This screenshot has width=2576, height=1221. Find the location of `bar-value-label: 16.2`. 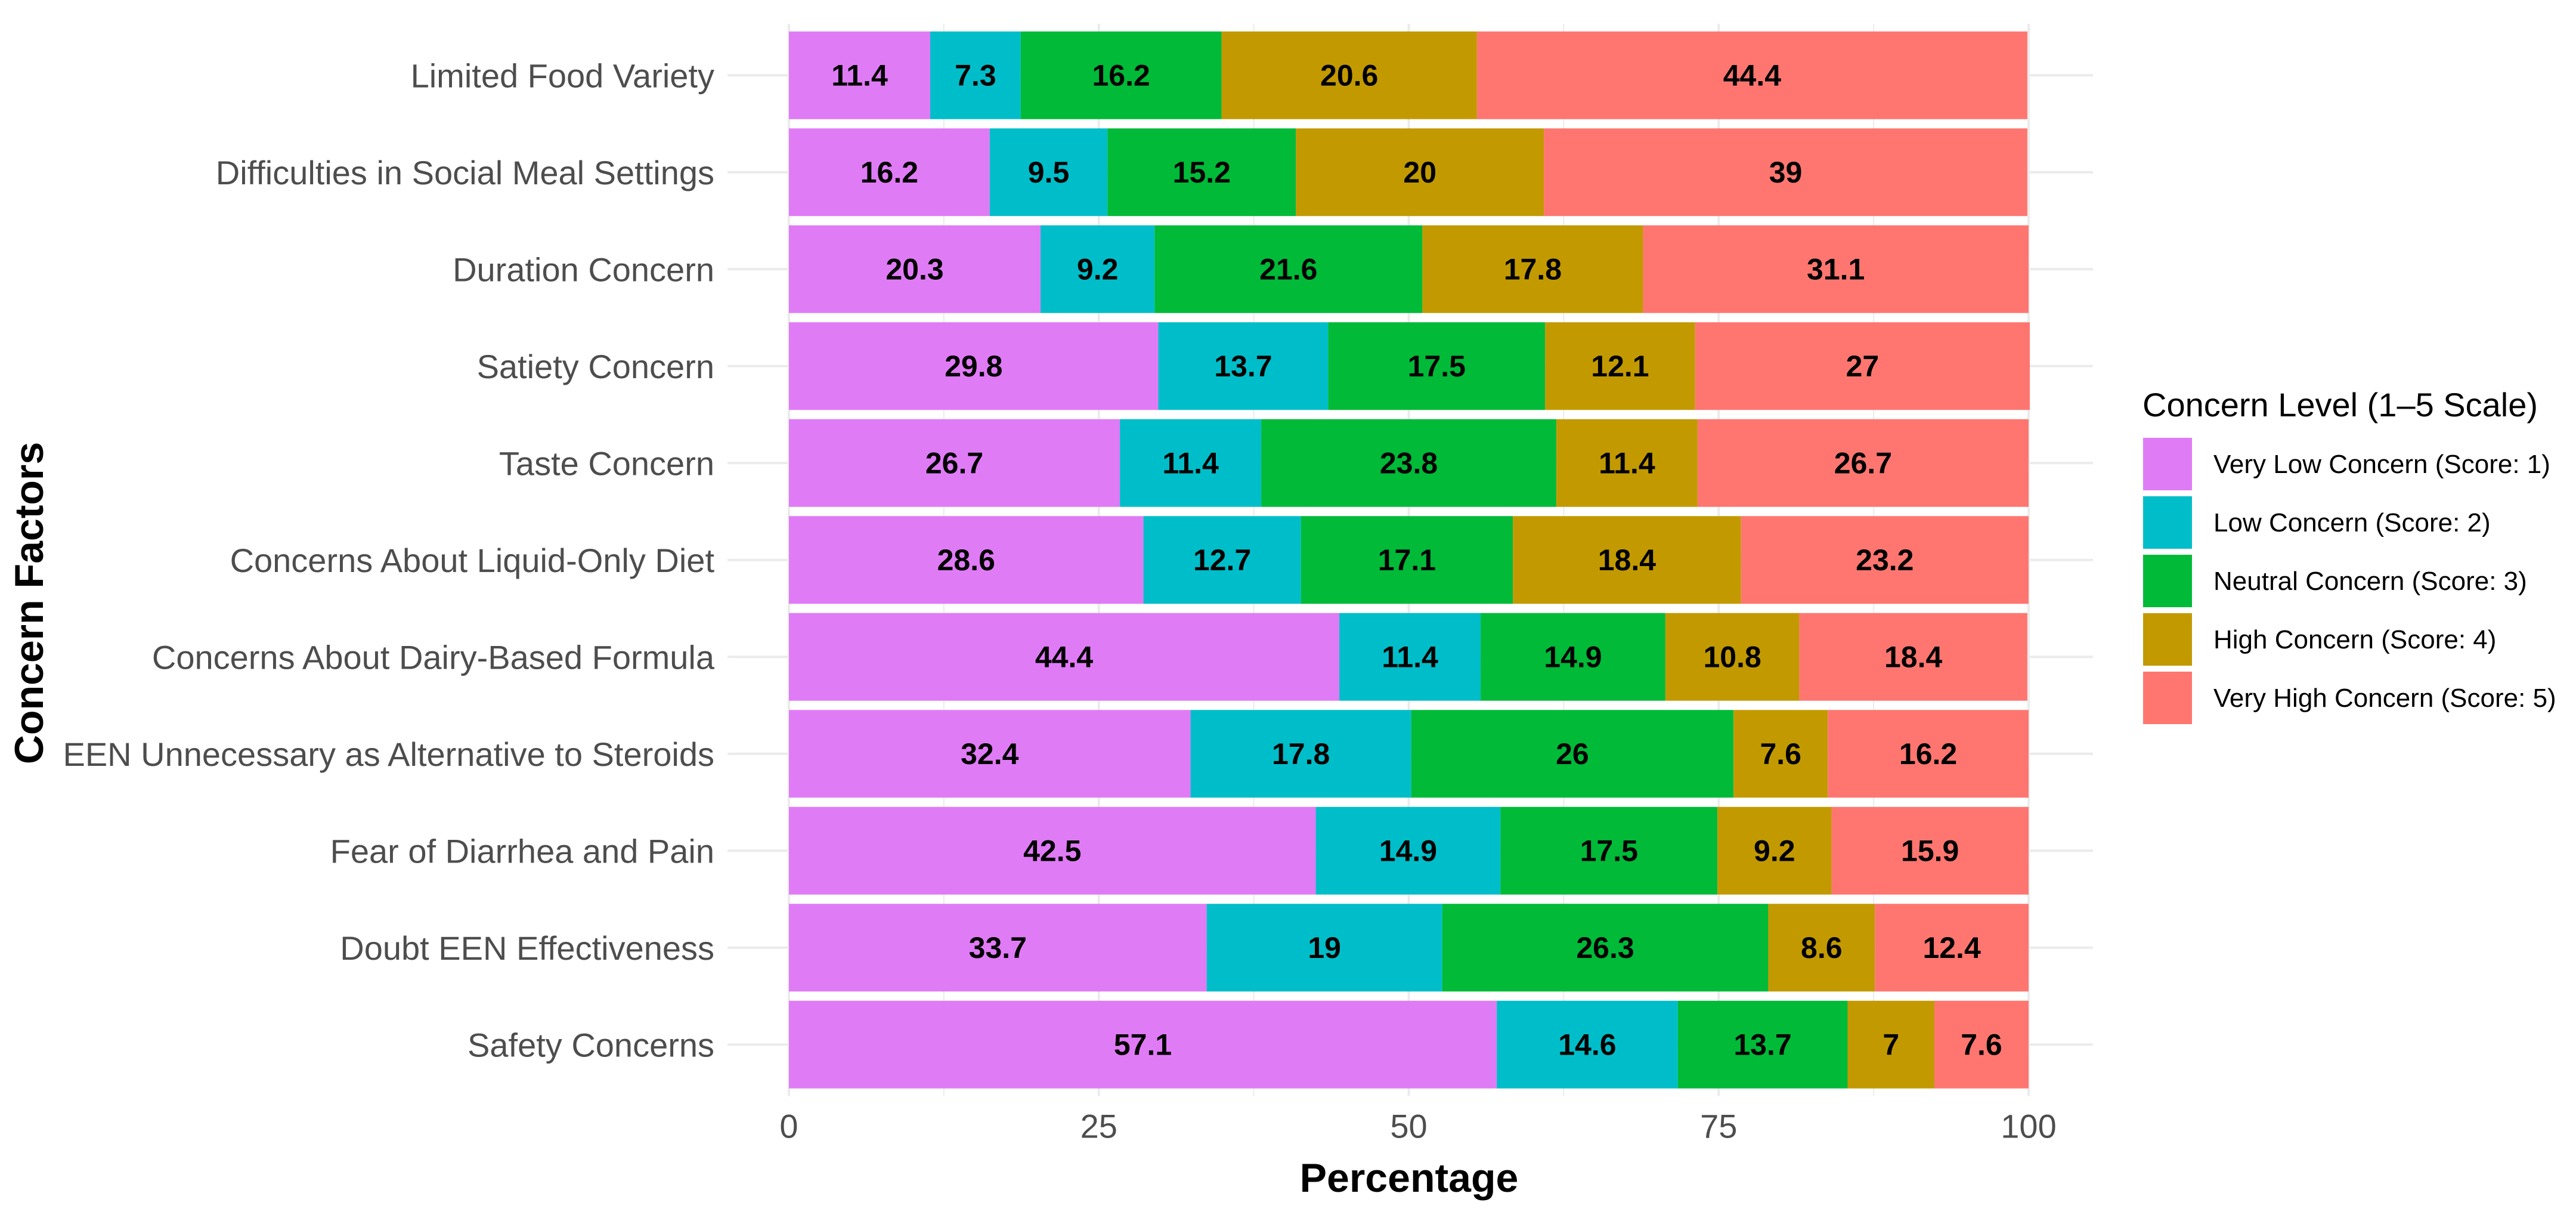

bar-value-label: 16.2 is located at coordinates (1928, 754).